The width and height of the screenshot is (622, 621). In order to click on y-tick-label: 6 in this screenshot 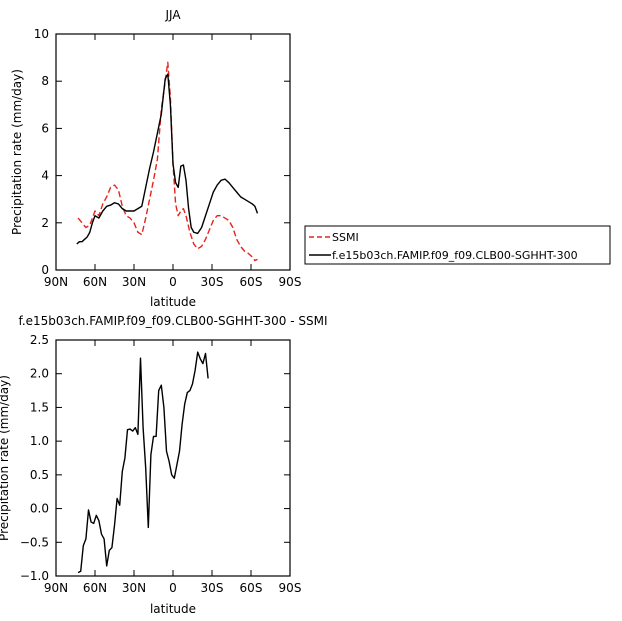, I will do `click(45, 128)`.